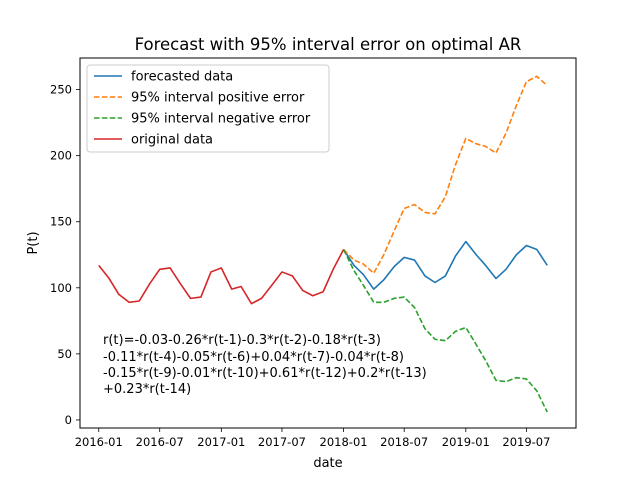  I want to click on x-tick-label: 2016-07, so click(160, 442).